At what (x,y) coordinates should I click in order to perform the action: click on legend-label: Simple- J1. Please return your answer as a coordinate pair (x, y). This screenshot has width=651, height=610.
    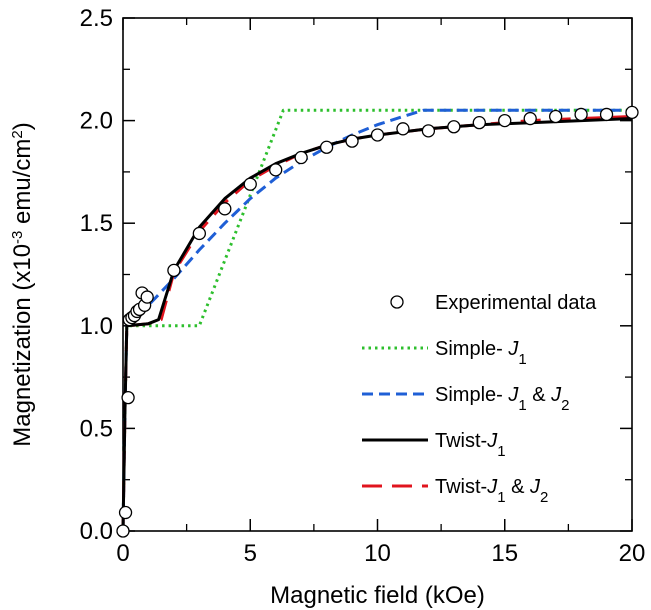
    Looking at the image, I should click on (481, 353).